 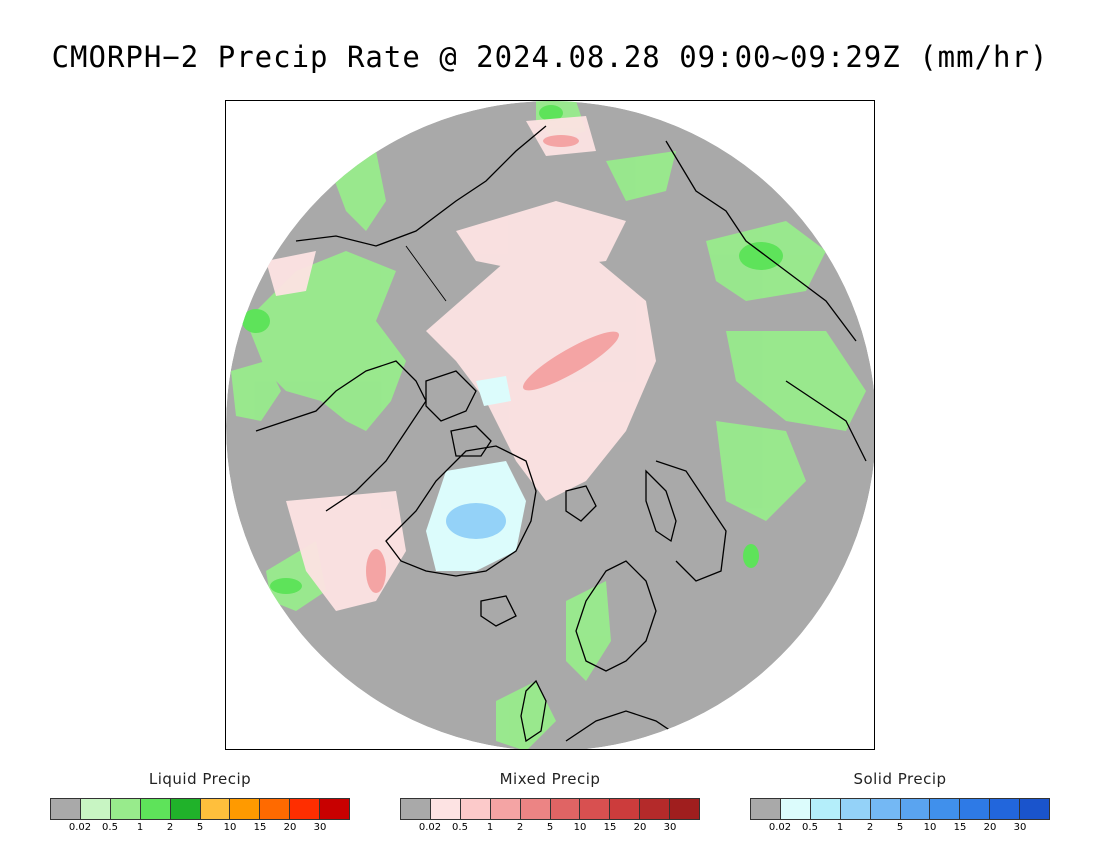 What do you see at coordinates (960, 827) in the screenshot?
I see `legend-solid-tick: 15` at bounding box center [960, 827].